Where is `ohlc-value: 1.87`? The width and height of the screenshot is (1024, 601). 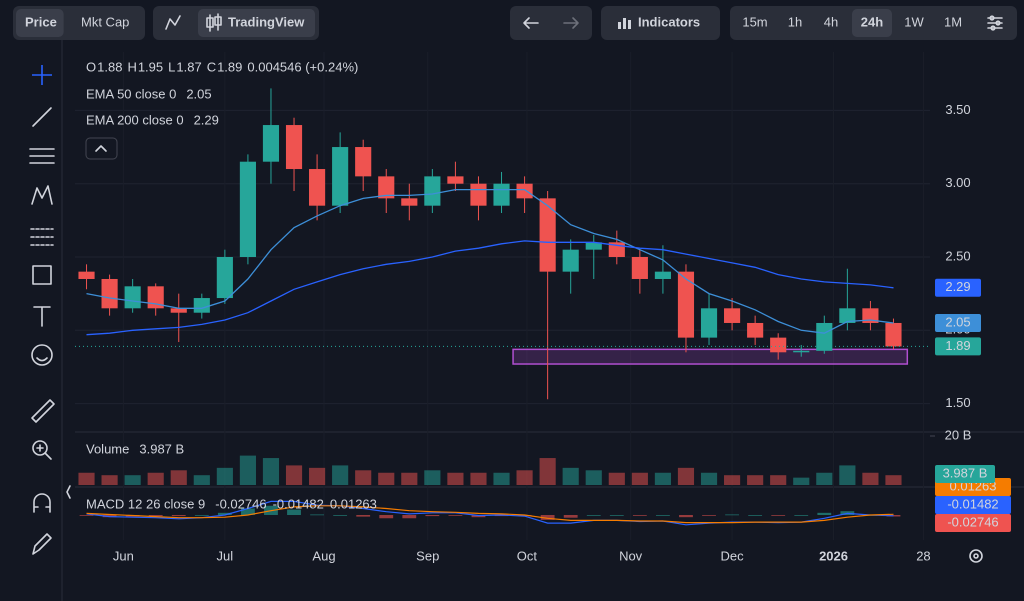
ohlc-value: 1.87 is located at coordinates (188, 66).